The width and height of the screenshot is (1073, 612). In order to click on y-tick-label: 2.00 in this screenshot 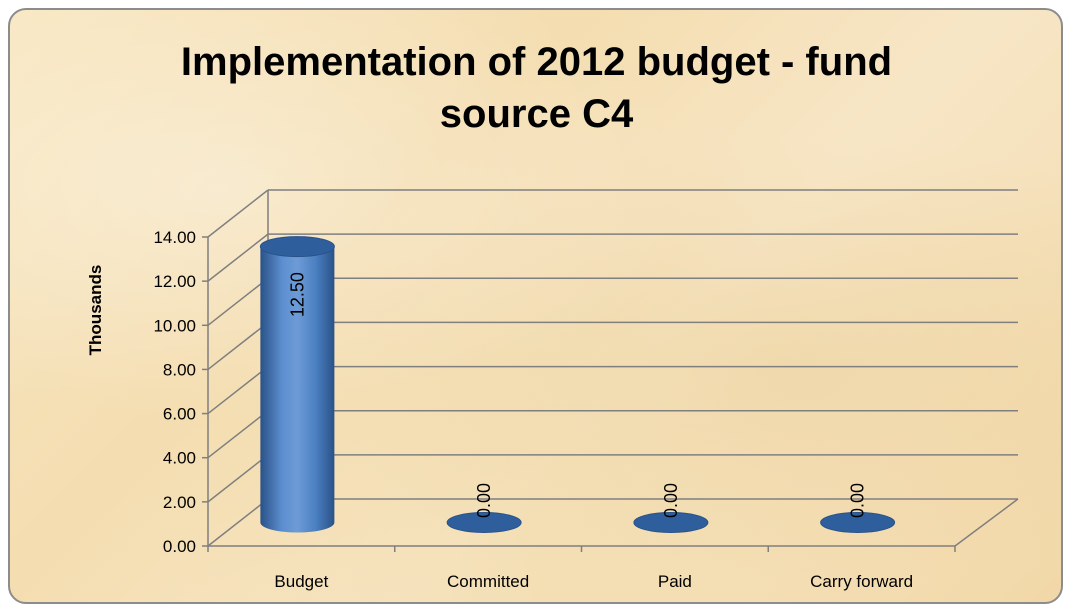, I will do `click(179, 502)`.